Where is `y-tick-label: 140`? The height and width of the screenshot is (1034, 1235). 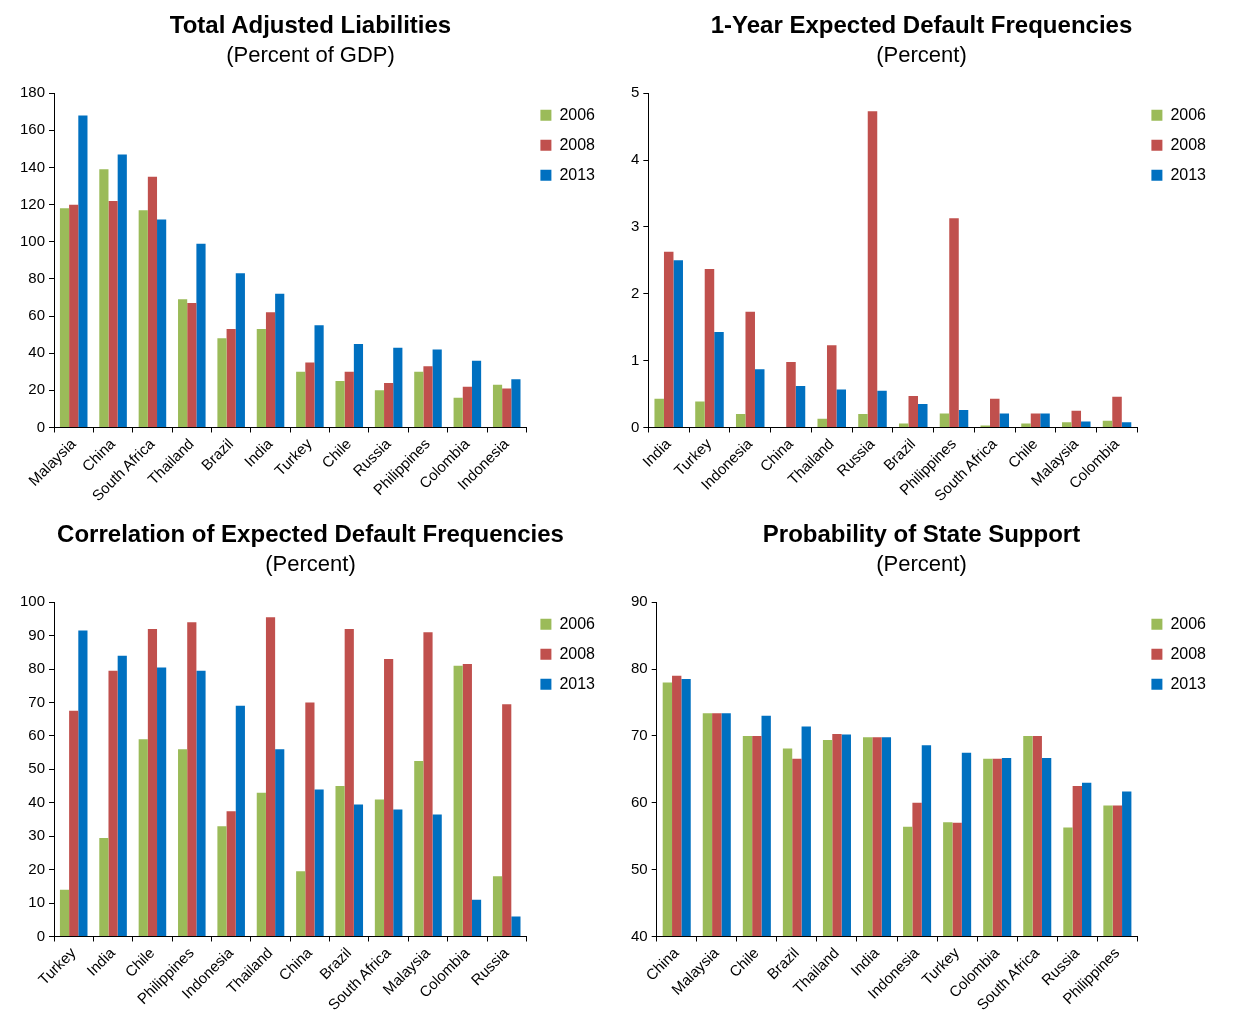
y-tick-label: 140 is located at coordinates (33, 166).